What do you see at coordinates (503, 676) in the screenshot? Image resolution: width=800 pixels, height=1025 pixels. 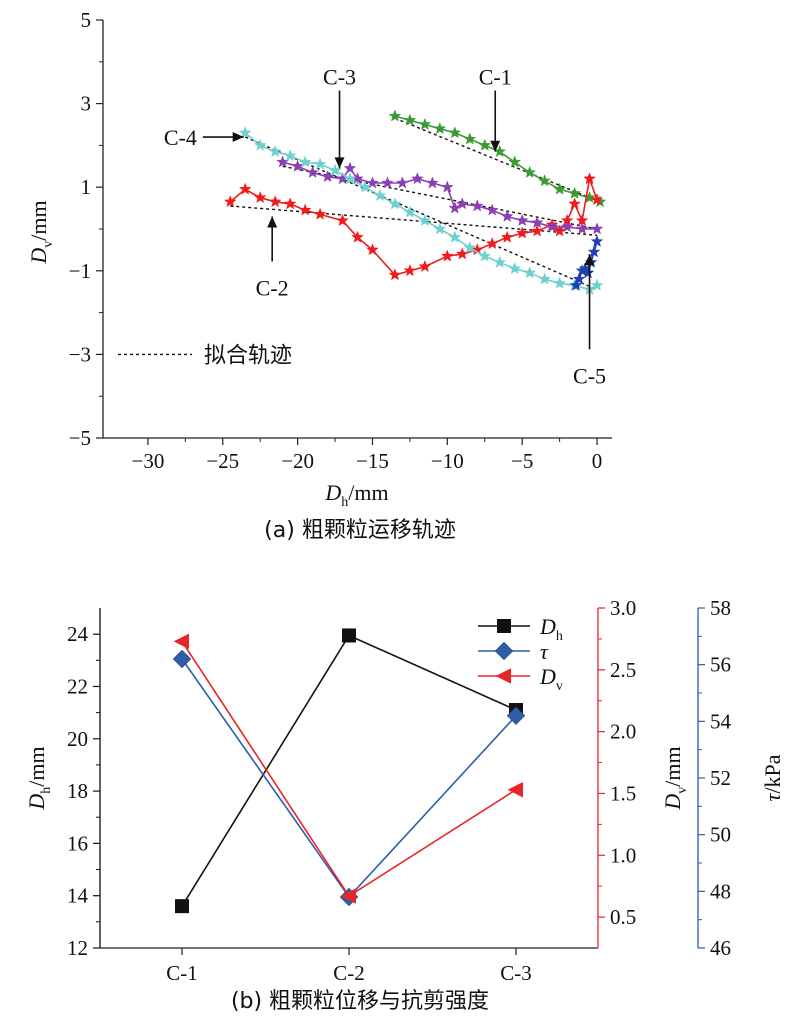 I see `legend-swatch-marker` at bounding box center [503, 676].